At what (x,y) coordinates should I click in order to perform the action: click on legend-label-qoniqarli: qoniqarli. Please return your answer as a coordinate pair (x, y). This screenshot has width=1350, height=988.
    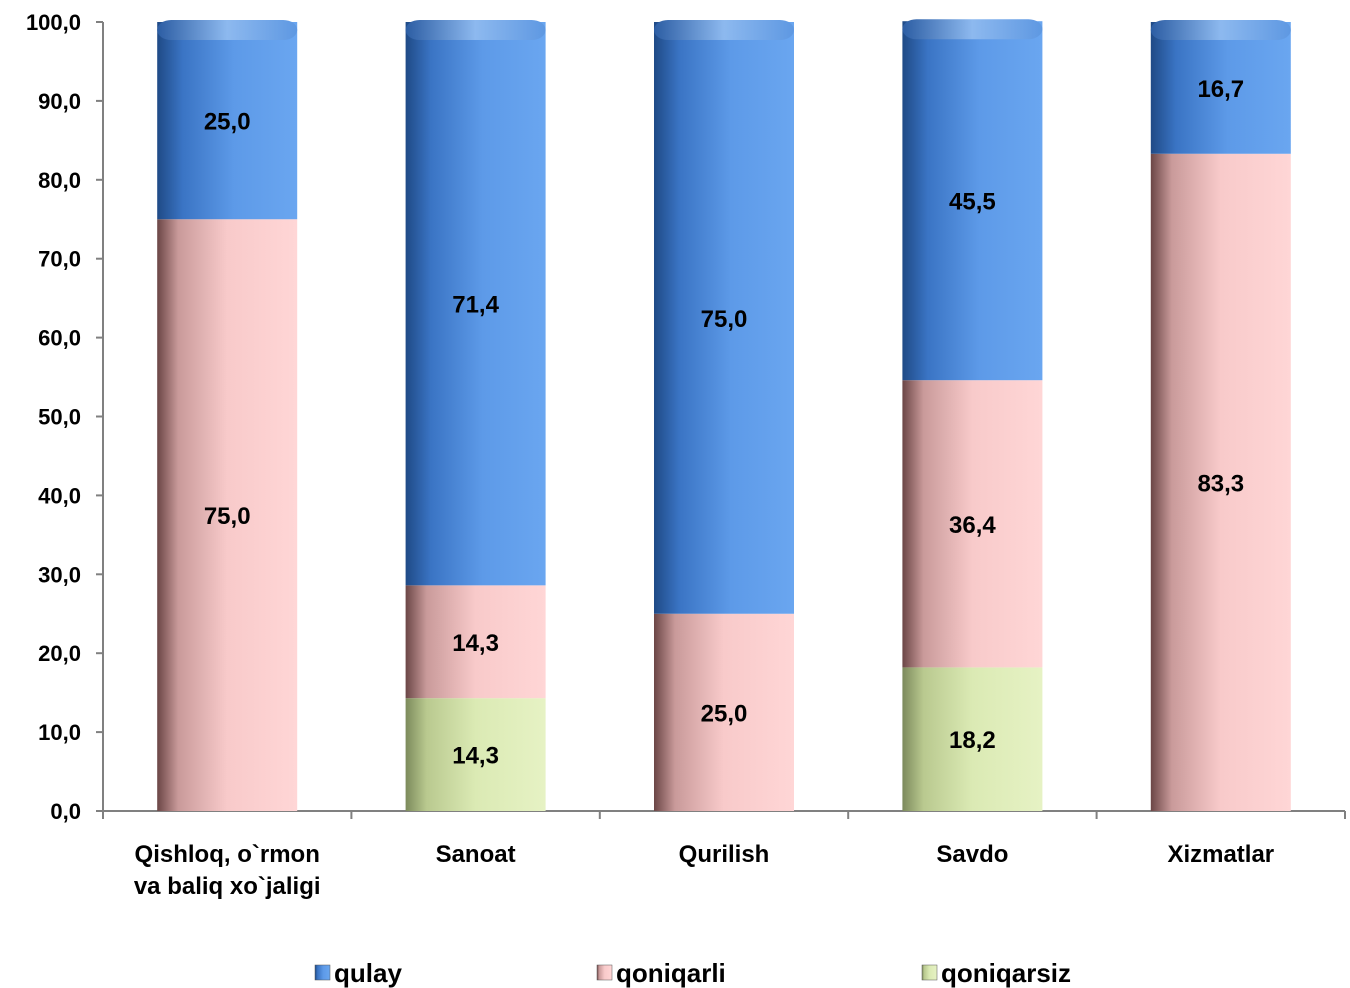
    Looking at the image, I should click on (671, 973).